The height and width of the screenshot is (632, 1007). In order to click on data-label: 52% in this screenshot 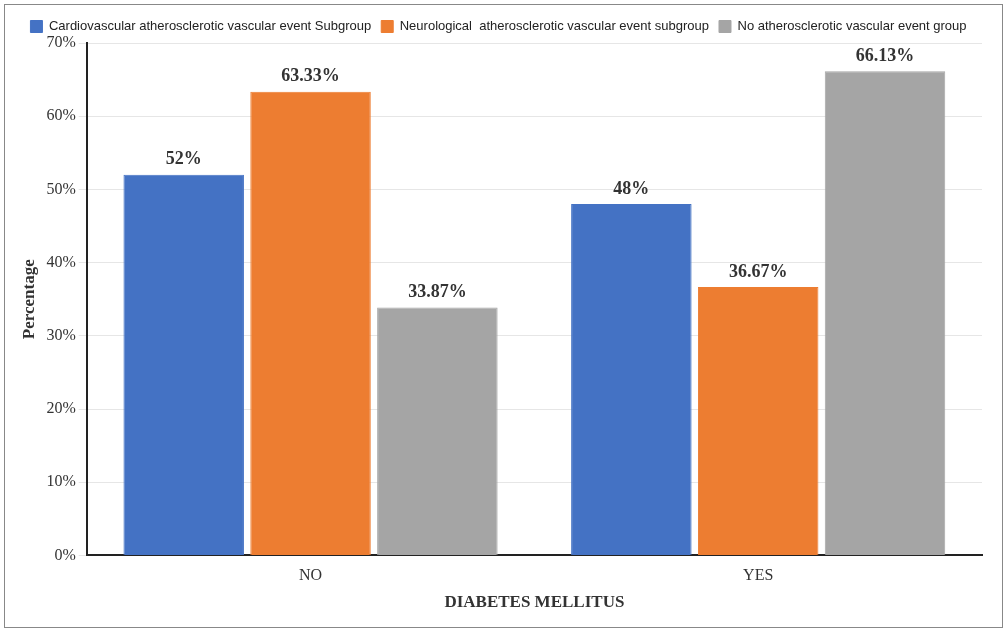, I will do `click(183, 158)`.